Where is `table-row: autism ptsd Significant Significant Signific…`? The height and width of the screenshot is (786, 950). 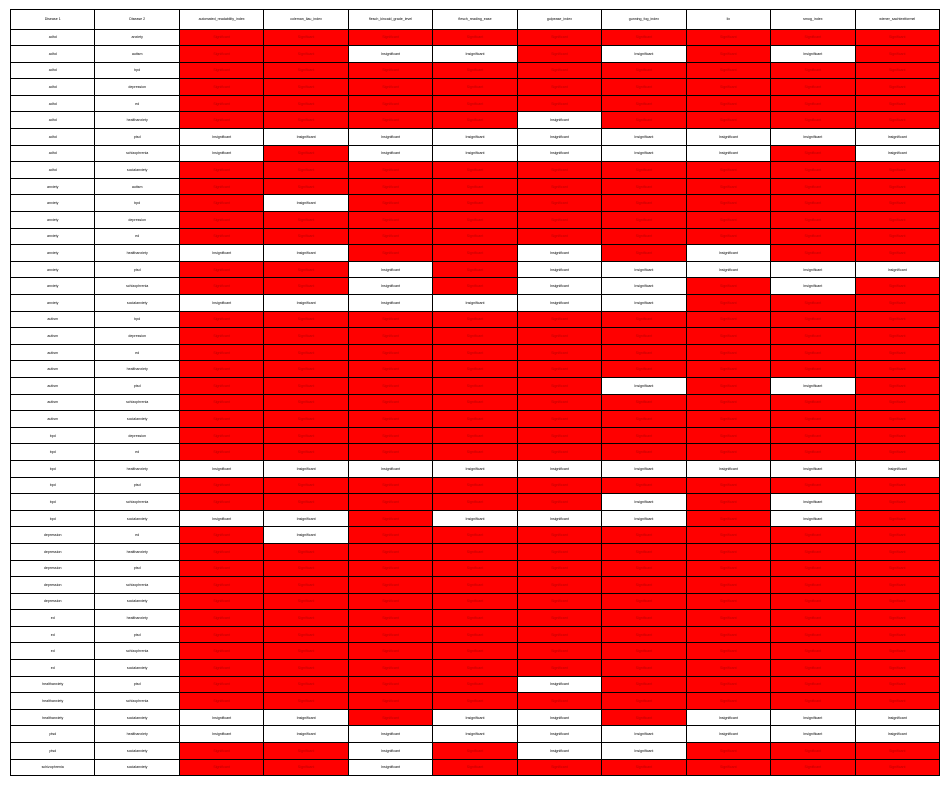
table-row: autism ptsd Significant Significant Signific… is located at coordinates (475, 385).